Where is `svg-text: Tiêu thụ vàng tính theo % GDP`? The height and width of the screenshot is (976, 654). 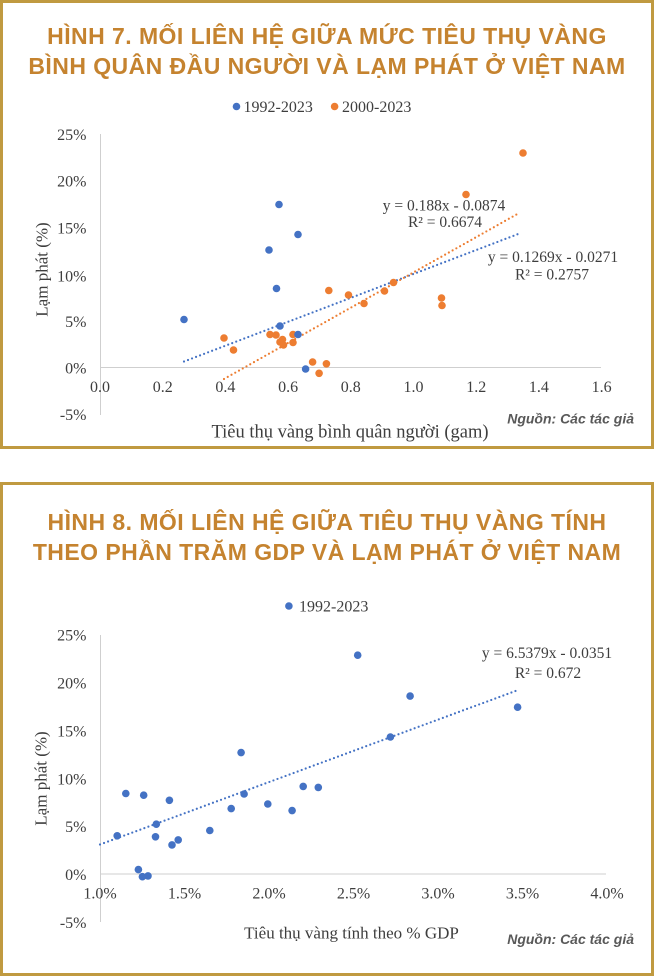
svg-text: Tiêu thụ vàng tính theo % GDP is located at coordinates (351, 933).